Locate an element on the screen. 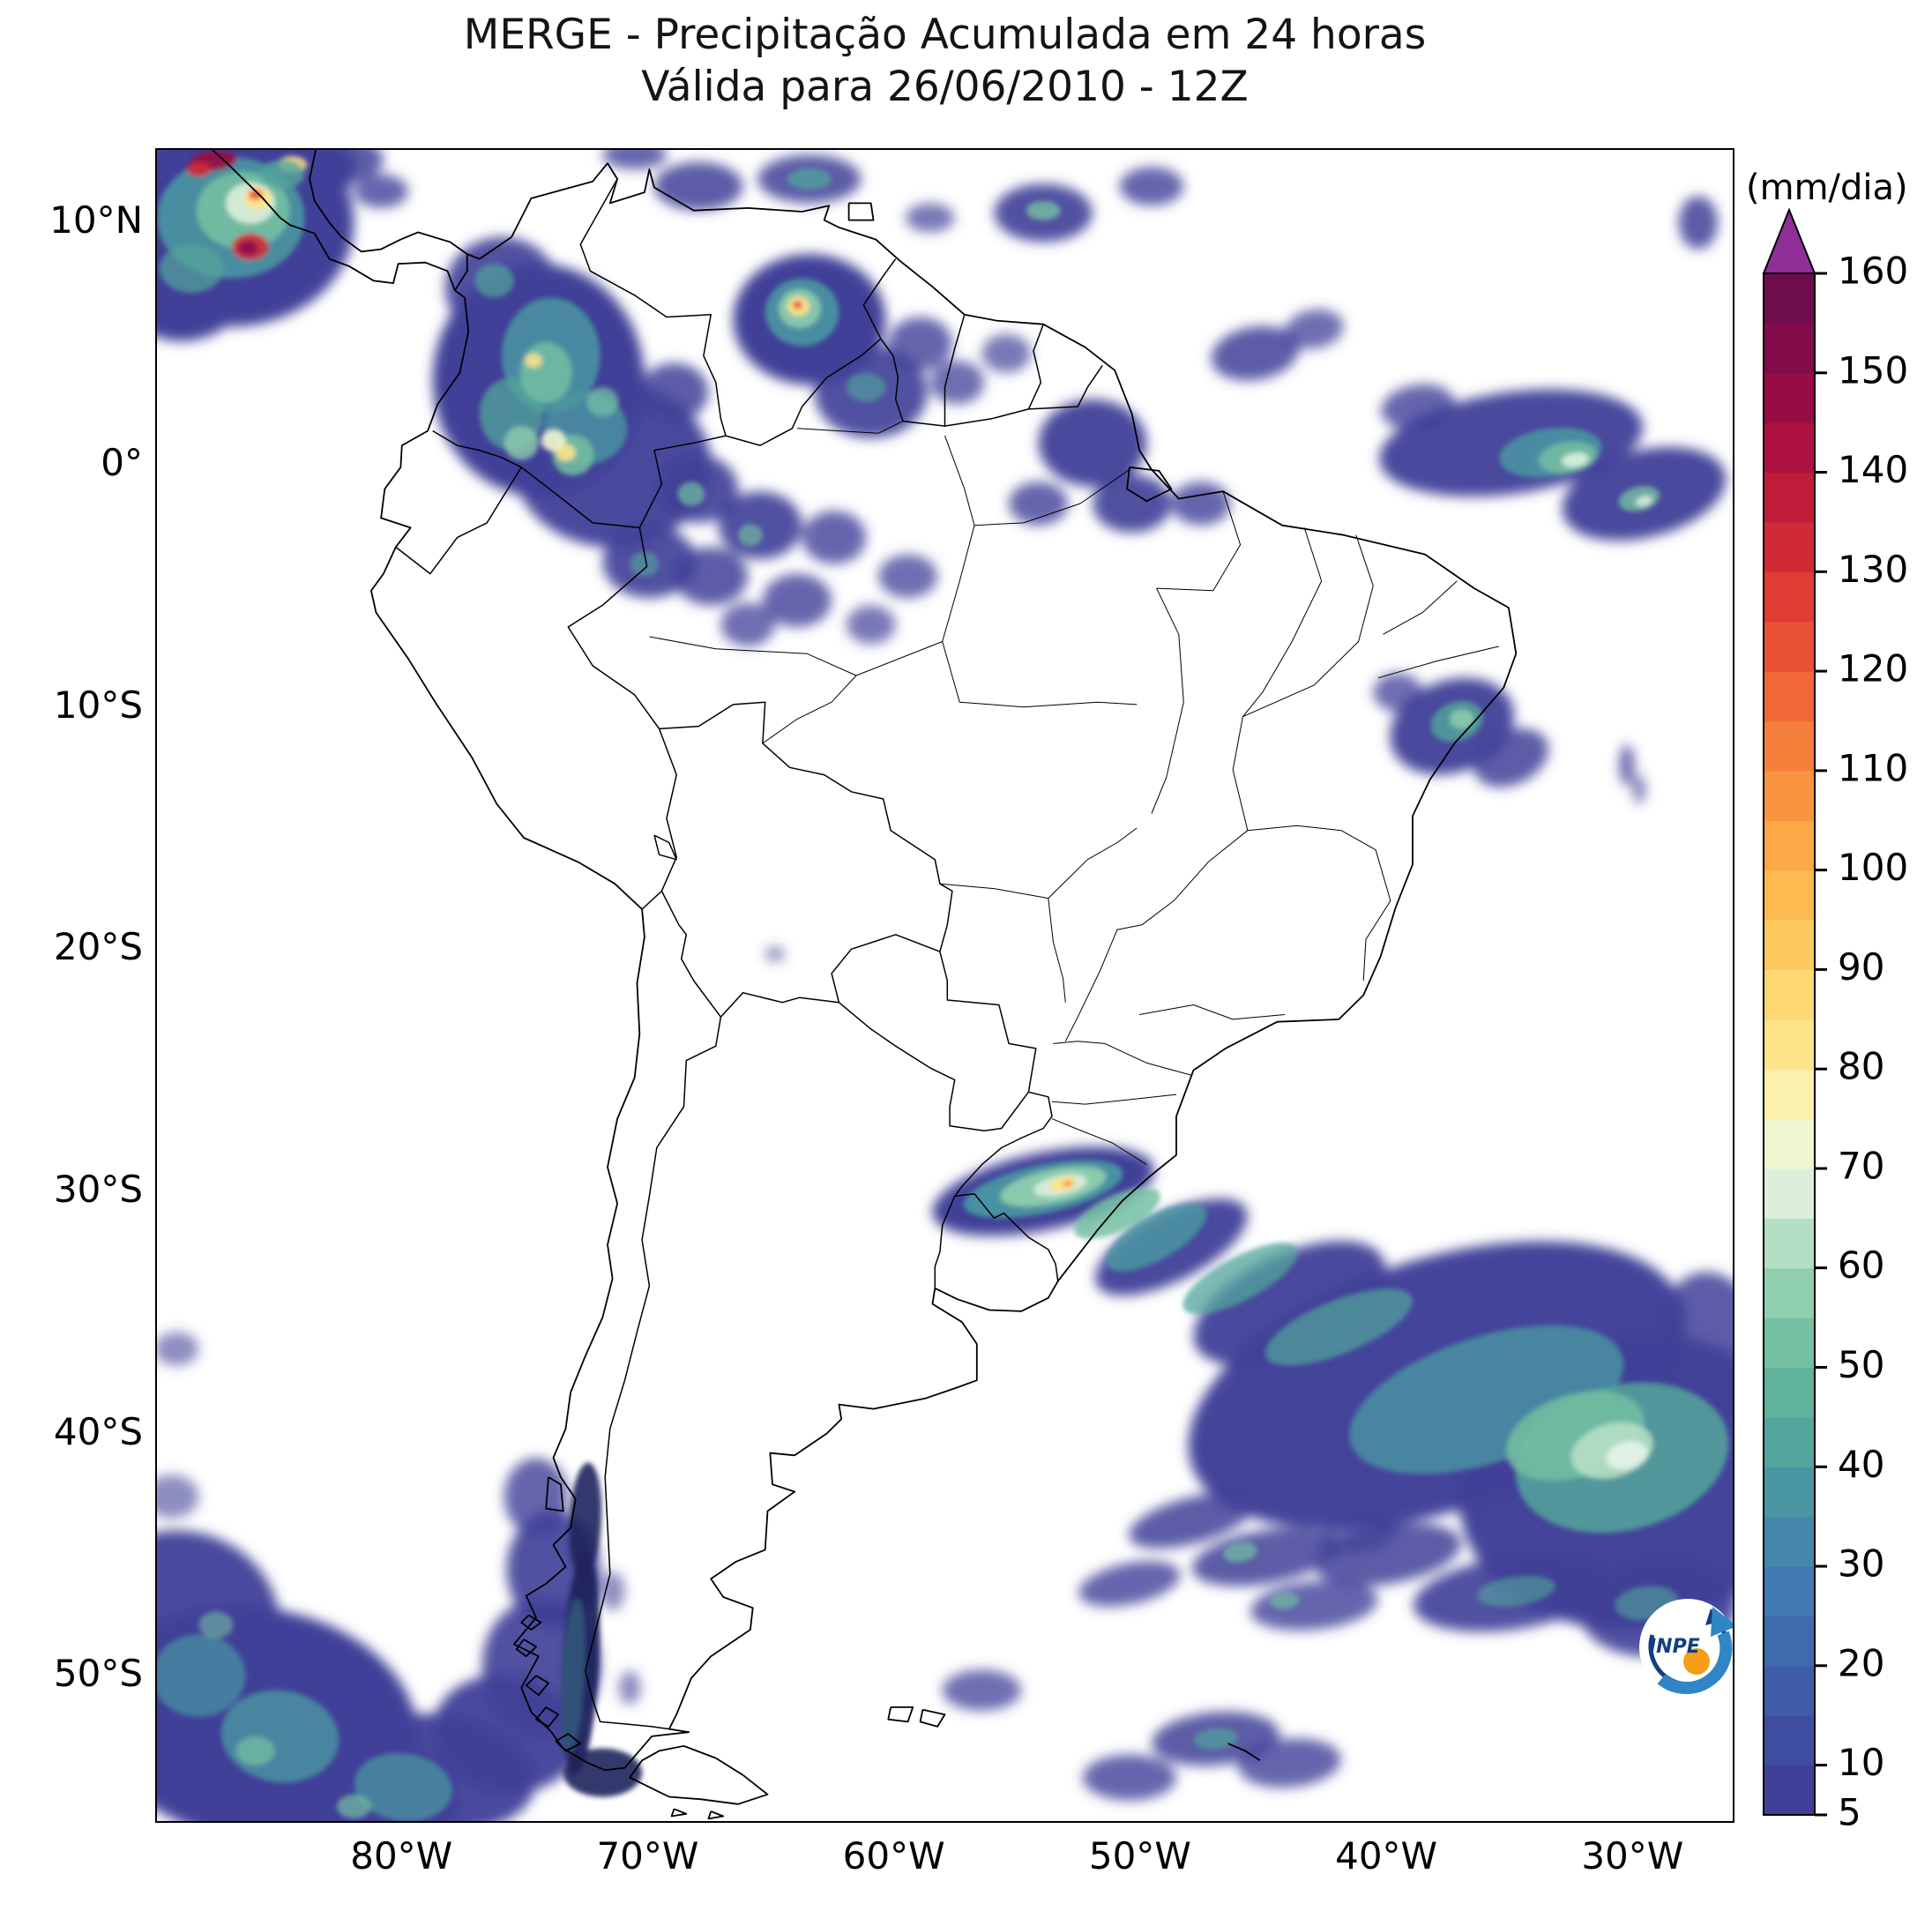  colorbar-tick-label: 100 is located at coordinates (1873, 868).